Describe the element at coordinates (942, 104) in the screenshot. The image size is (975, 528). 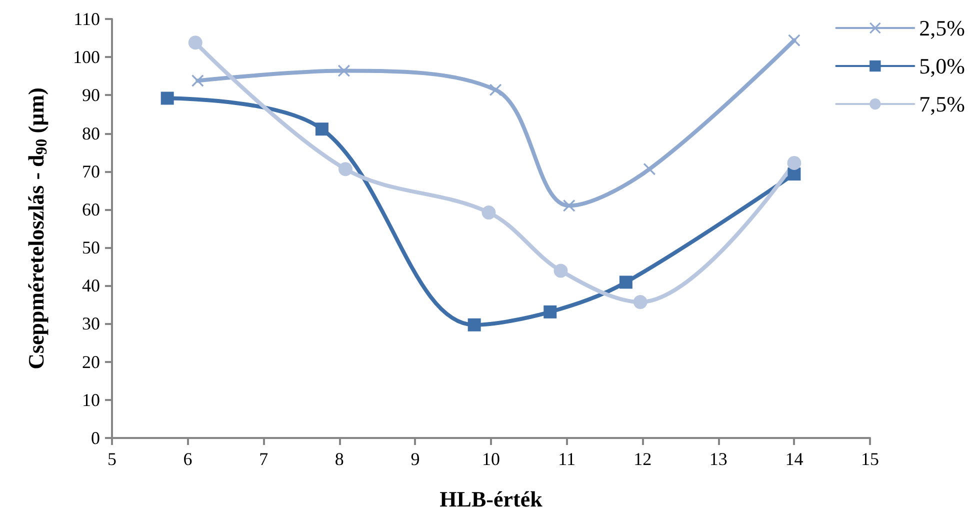
I see `legend-label: 7,5%` at that location.